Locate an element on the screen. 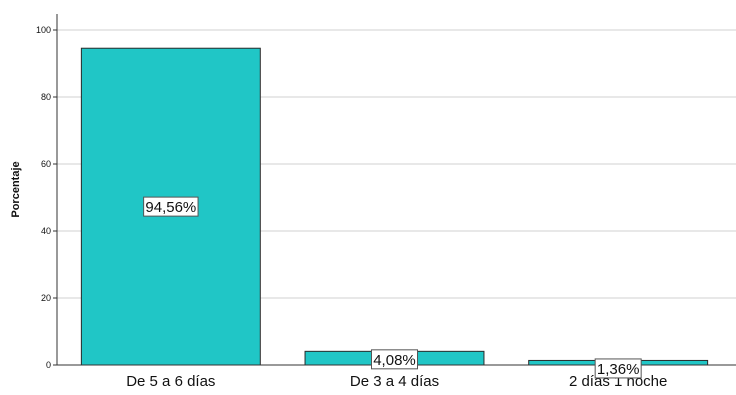  y-axis-ticks: 0 20 40 60 80 100 is located at coordinates (46, 197).